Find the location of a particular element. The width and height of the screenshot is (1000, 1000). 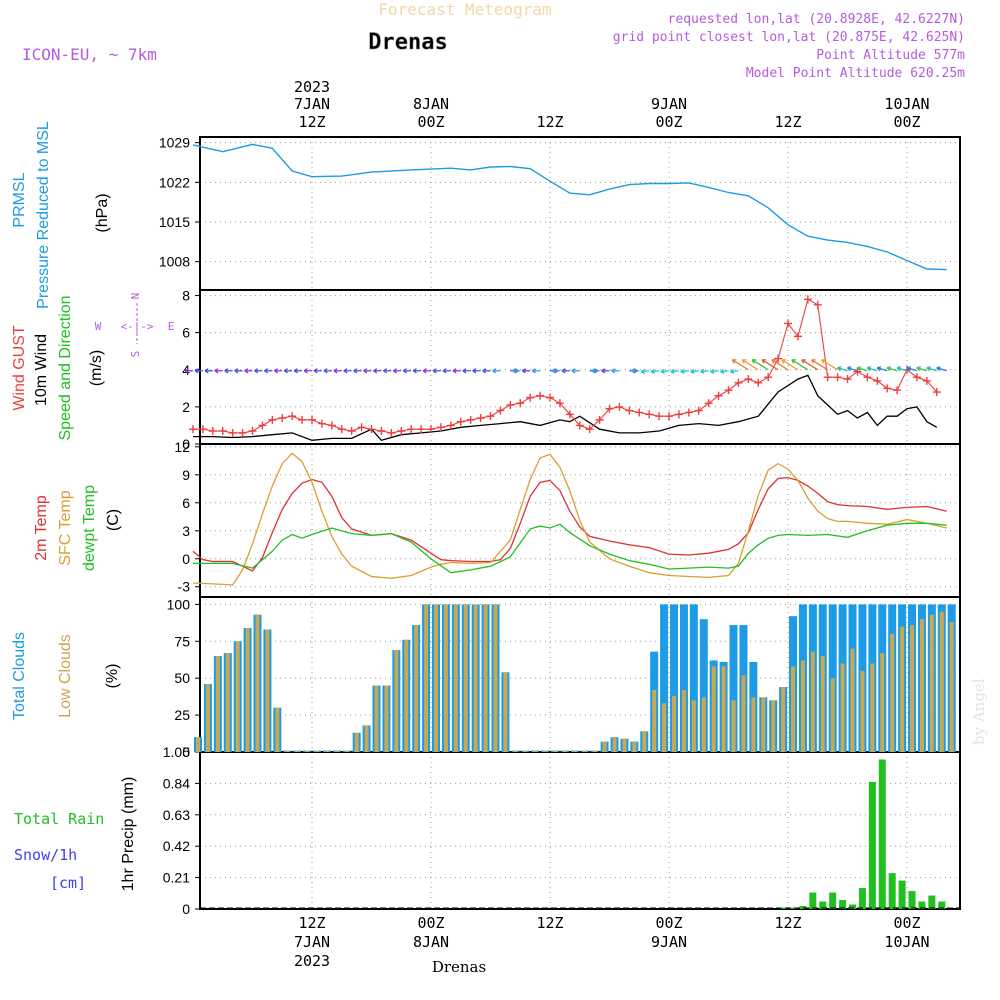

ylabel-hpa: (hPa) is located at coordinates (102, 212).